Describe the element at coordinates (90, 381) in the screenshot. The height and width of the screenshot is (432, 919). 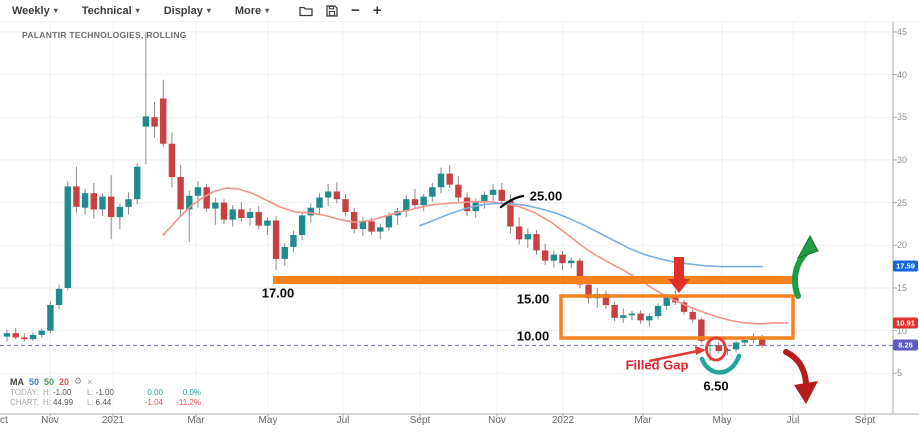
I see `close-icon: ×` at that location.